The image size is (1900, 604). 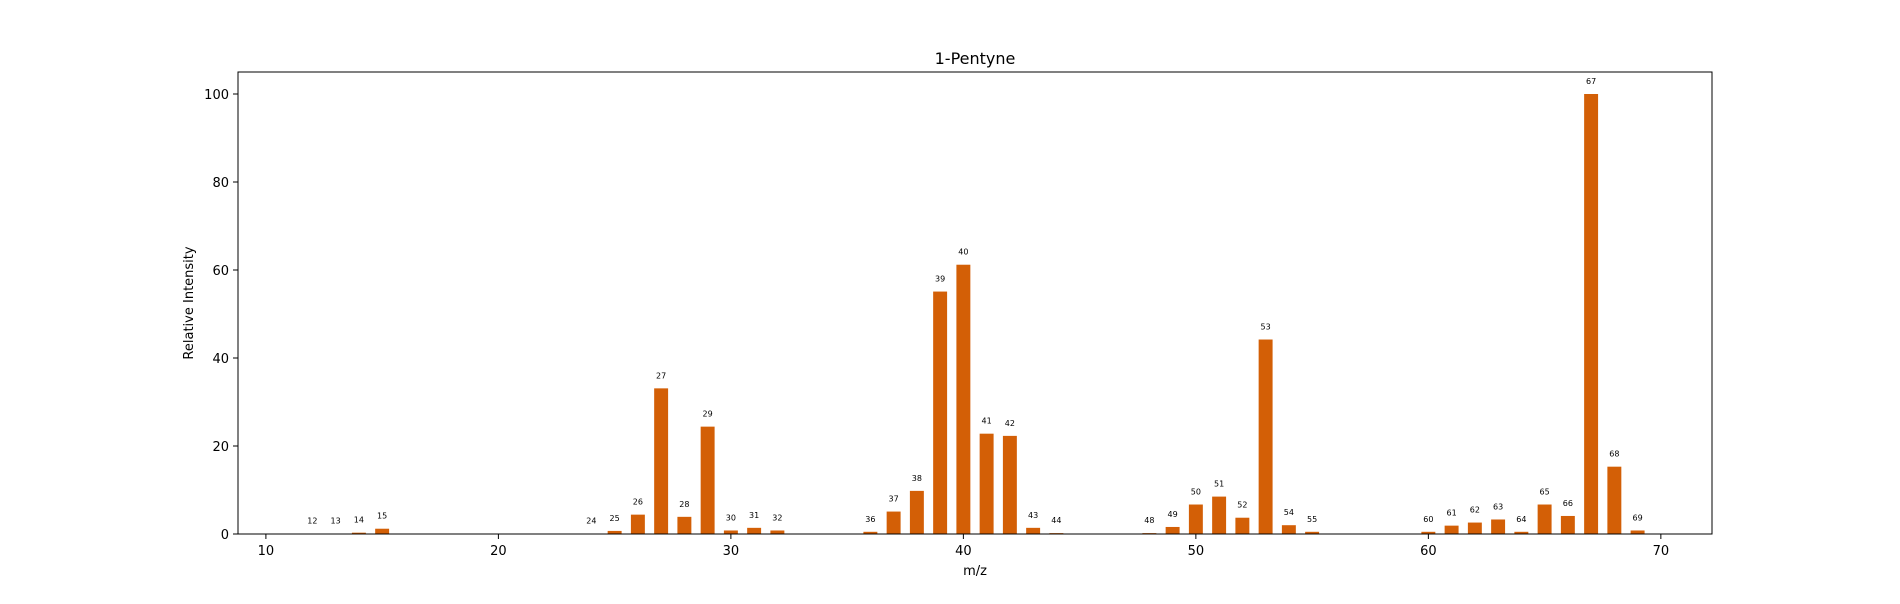 What do you see at coordinates (963, 252) in the screenshot?
I see `bar-label-40: 40` at bounding box center [963, 252].